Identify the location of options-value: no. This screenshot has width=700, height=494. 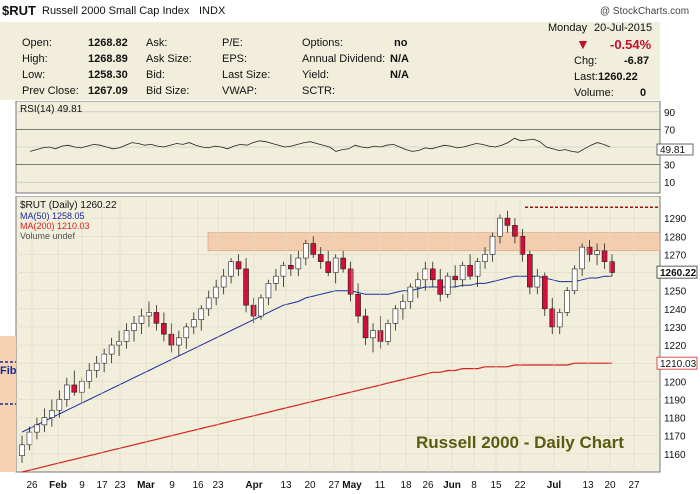
(401, 43).